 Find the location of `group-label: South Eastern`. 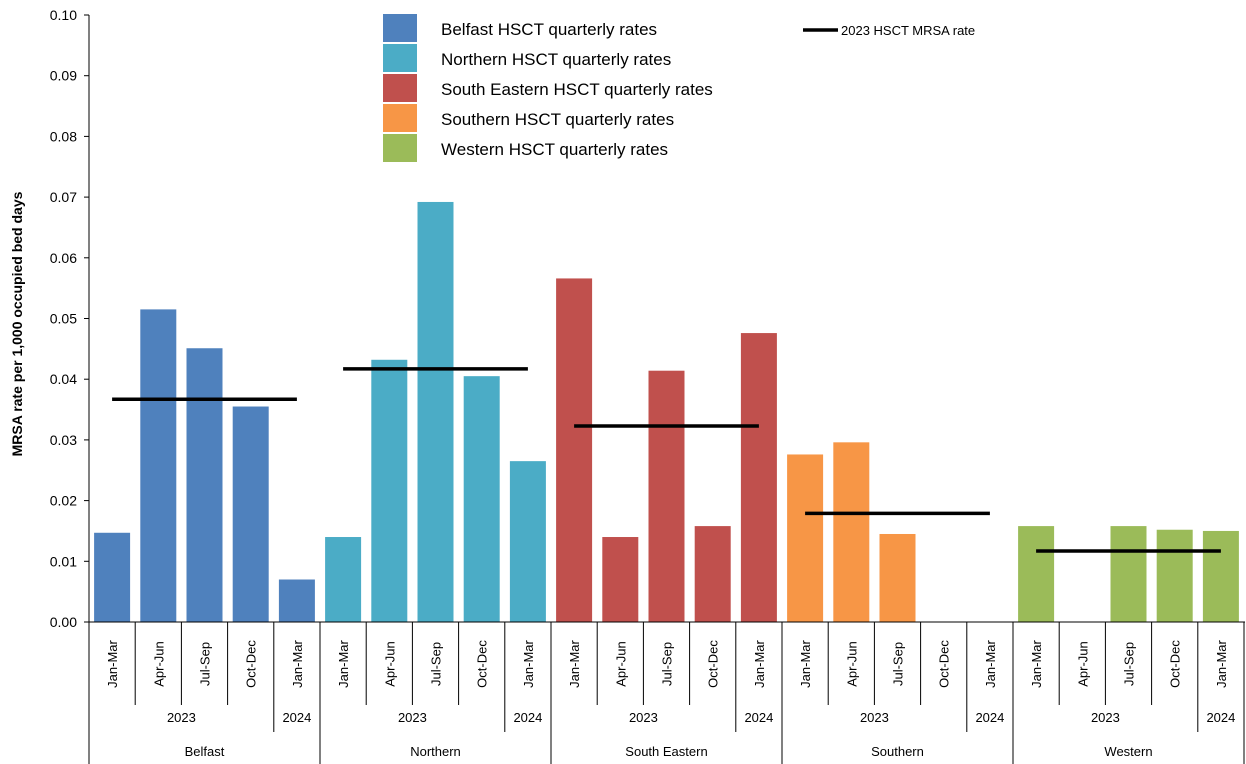

group-label: South Eastern is located at coordinates (666, 751).